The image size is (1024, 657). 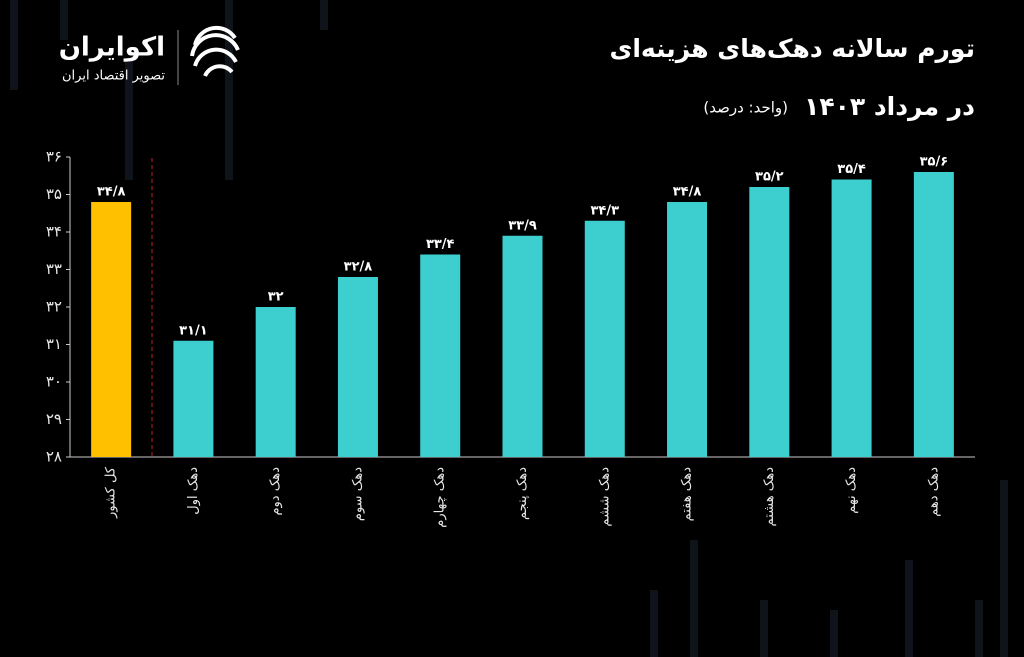 I want to click on x-tick-label: دهک هفتم, so click(x=687, y=494).